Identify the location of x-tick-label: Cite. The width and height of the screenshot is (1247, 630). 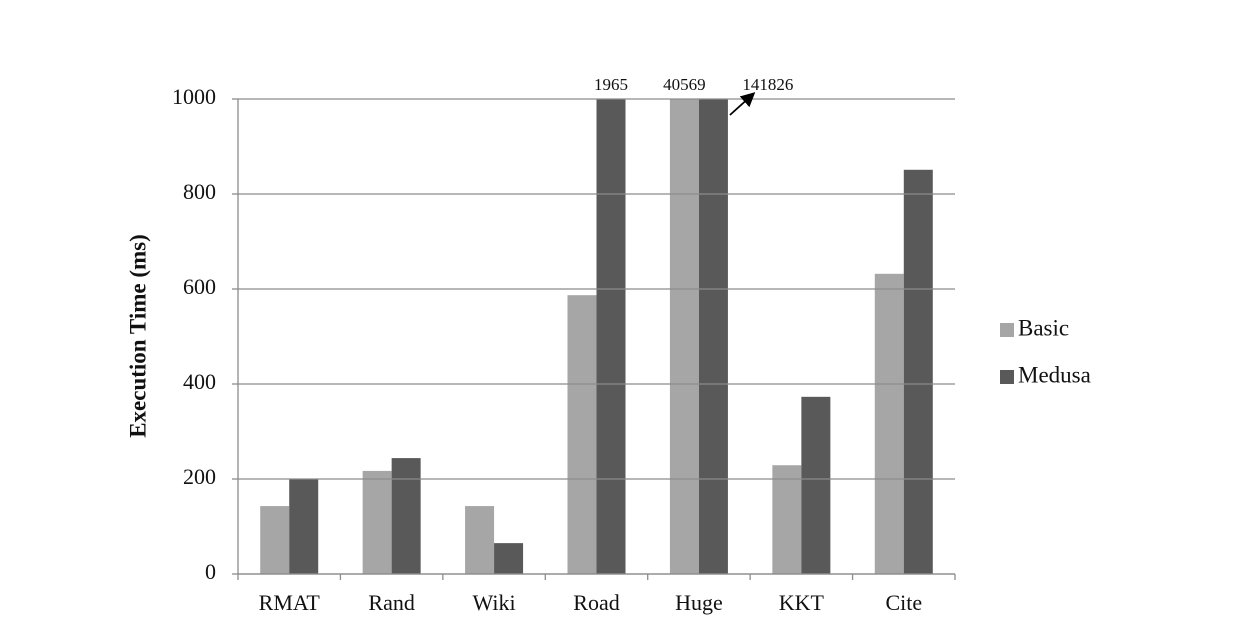
(903, 602).